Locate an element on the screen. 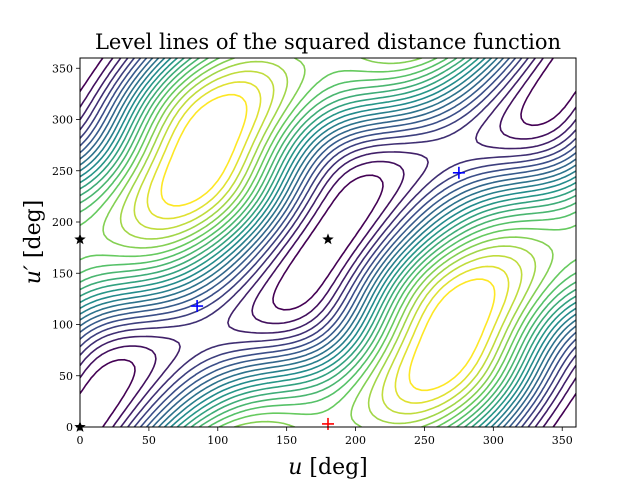 The height and width of the screenshot is (480, 640). y-tick-label: 300 is located at coordinates (62, 120).